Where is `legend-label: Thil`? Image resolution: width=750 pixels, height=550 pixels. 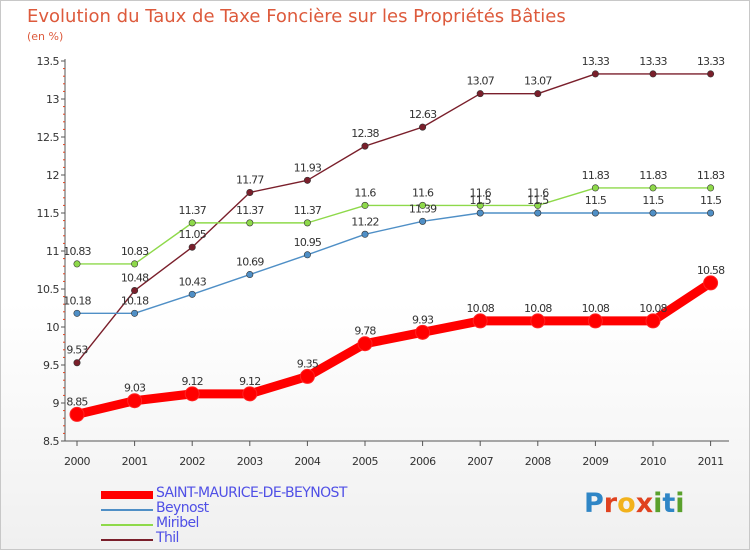 legend-label: Thil is located at coordinates (167, 538).